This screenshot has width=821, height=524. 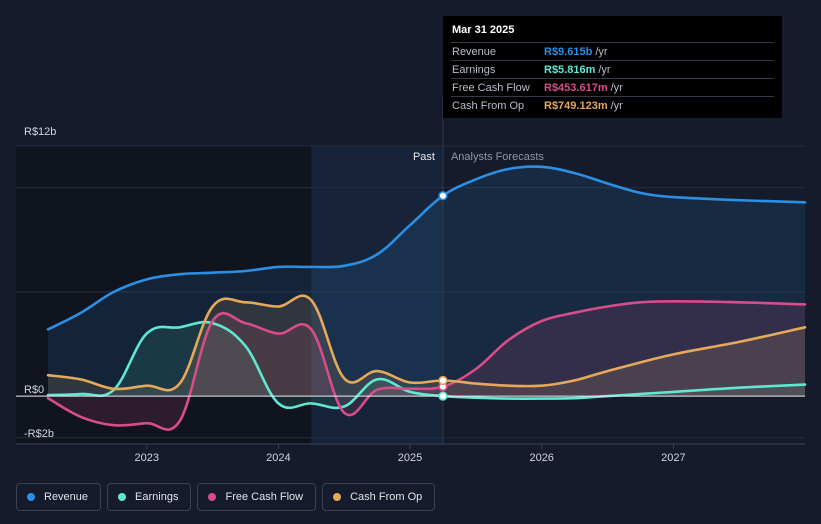 I want to click on tooltip-row-revenue: Revenue R$9.615b /yr, so click(x=612, y=51).